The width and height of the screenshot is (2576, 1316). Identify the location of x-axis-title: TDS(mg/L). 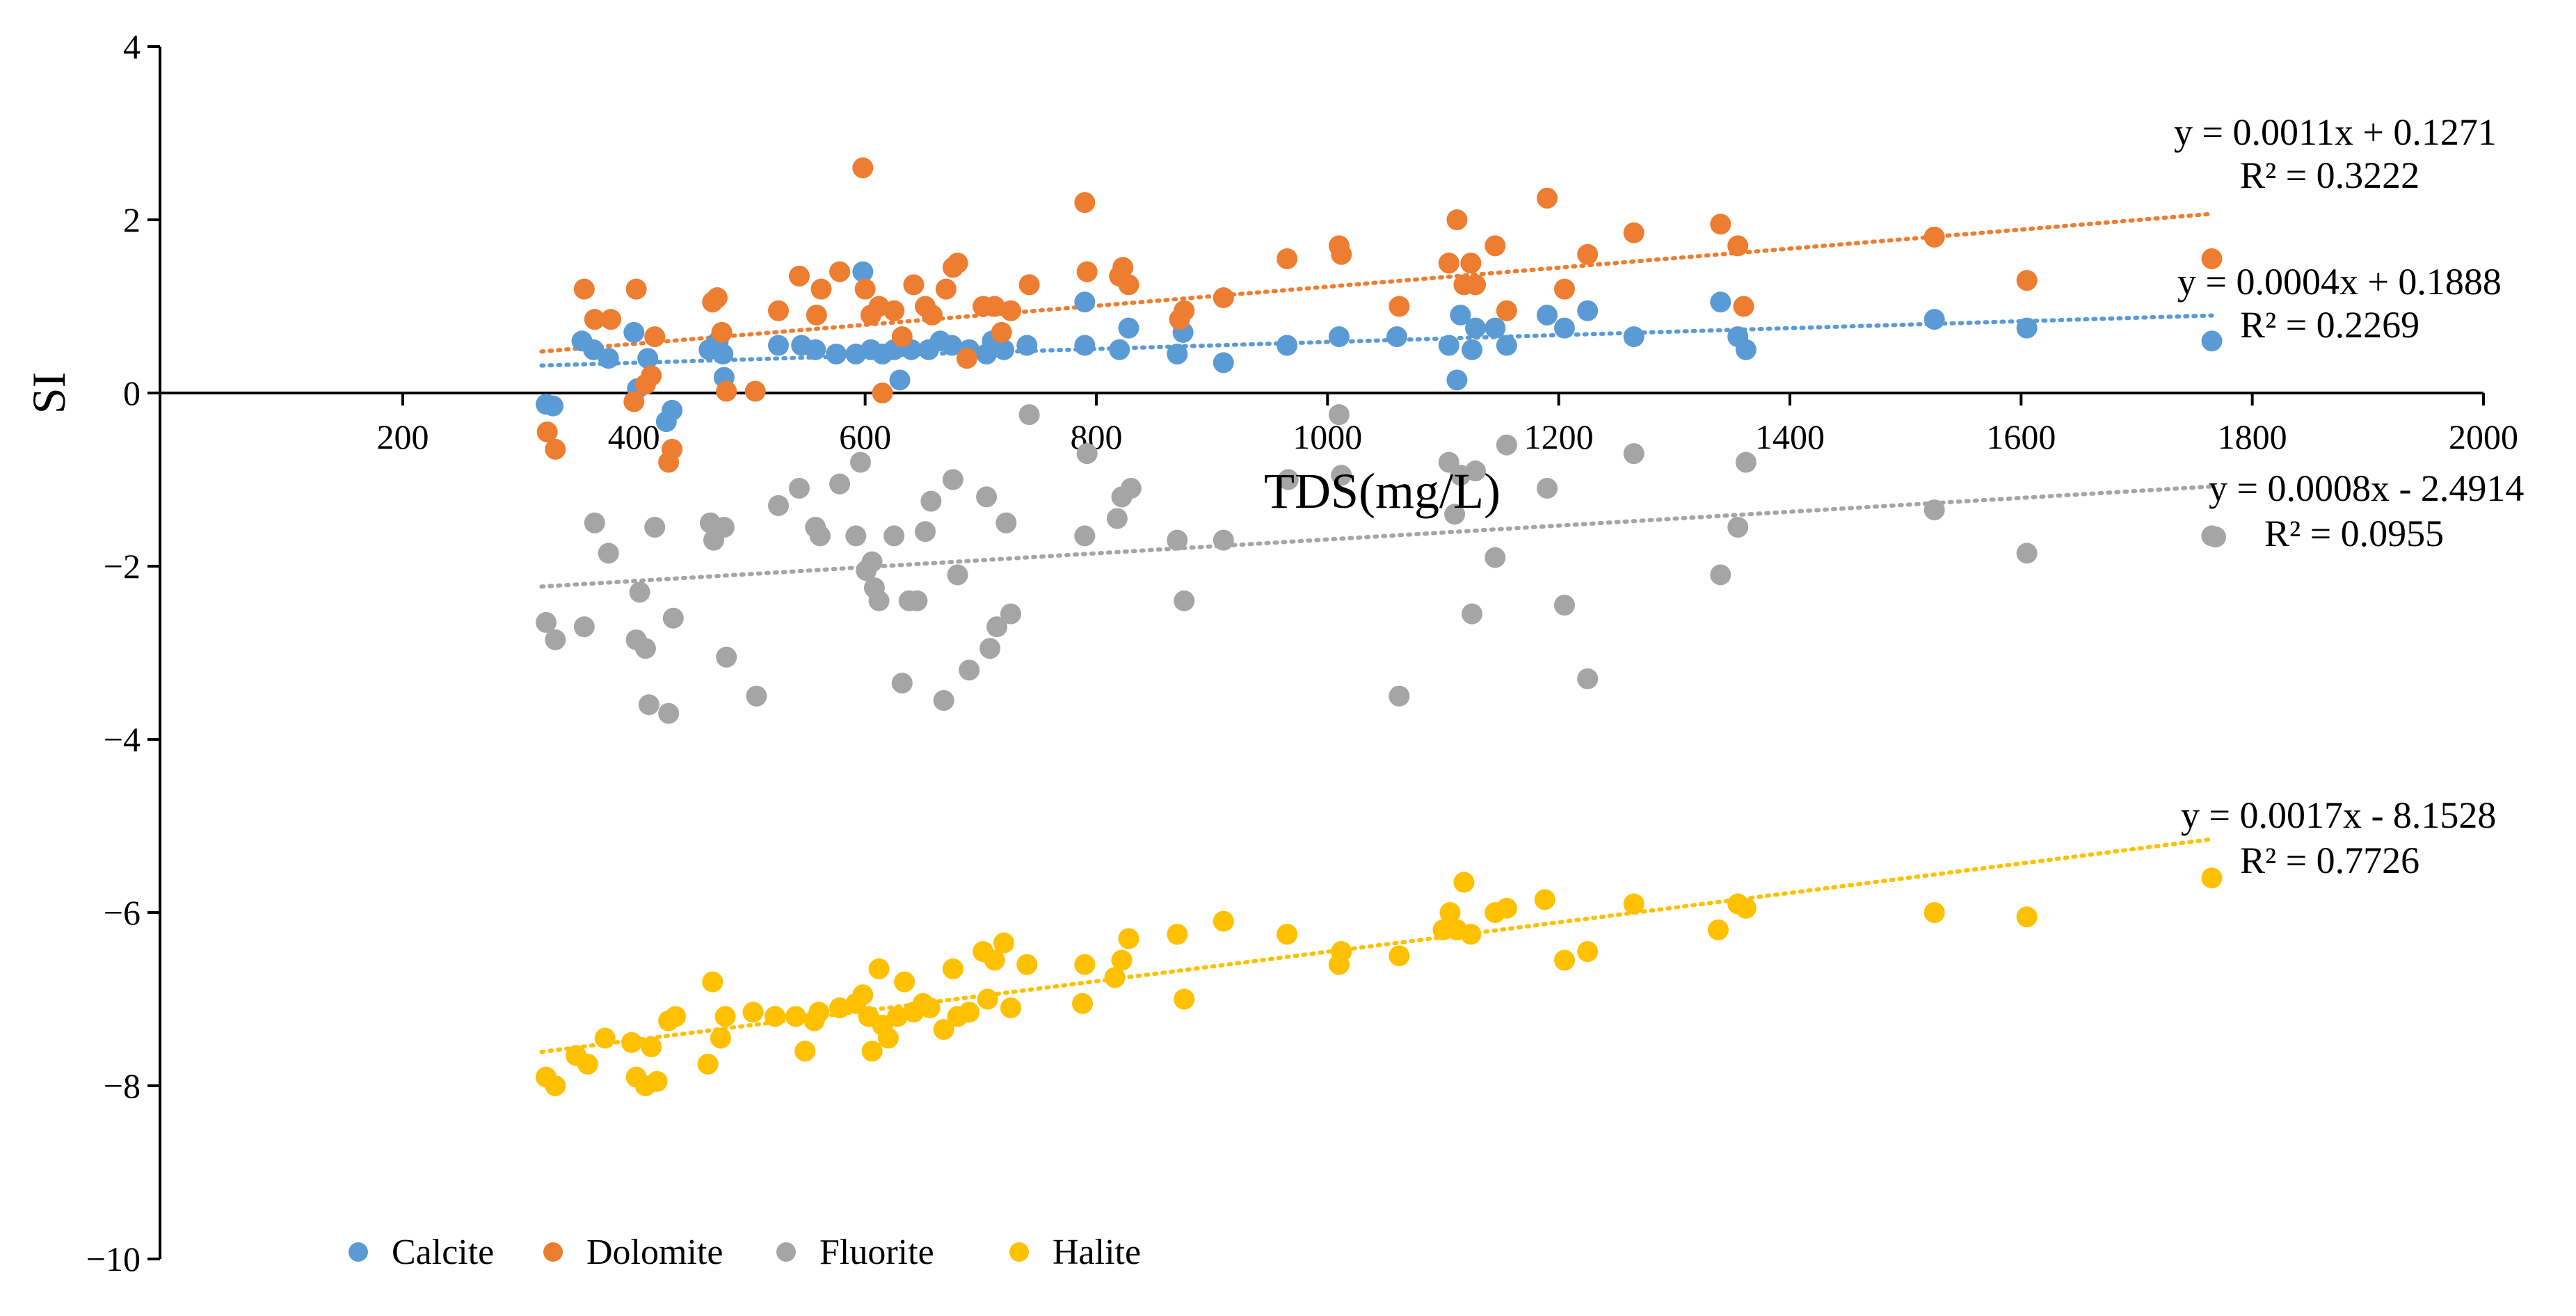
(1382, 491).